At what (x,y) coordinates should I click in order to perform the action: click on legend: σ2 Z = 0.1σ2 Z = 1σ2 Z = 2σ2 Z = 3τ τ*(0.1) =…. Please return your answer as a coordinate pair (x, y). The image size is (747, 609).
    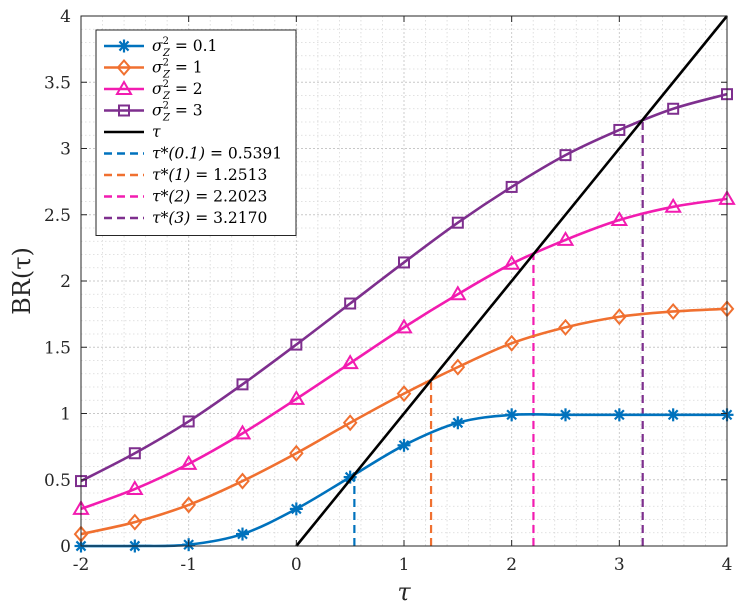
    Looking at the image, I should click on (196, 132).